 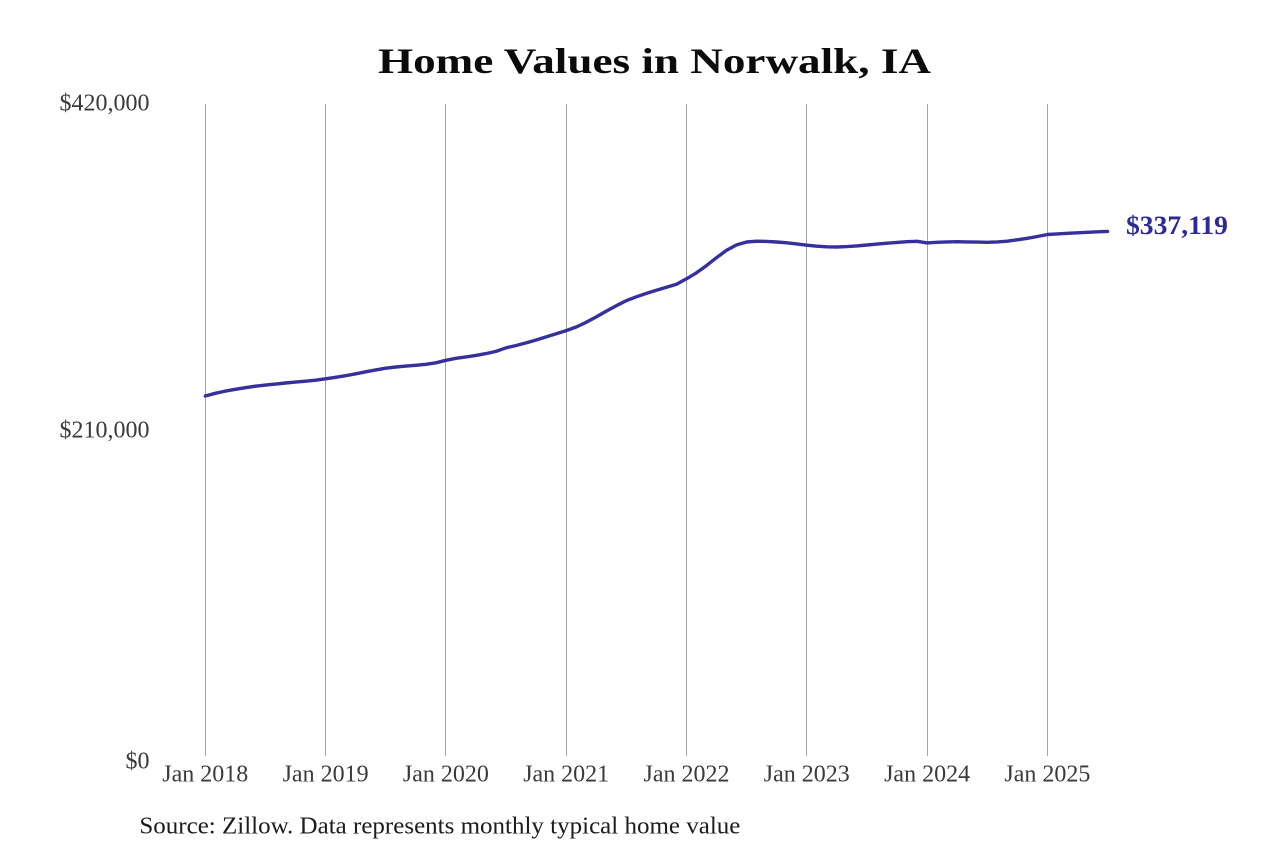 I want to click on svg-text: Jan 2022, so click(x=687, y=775).